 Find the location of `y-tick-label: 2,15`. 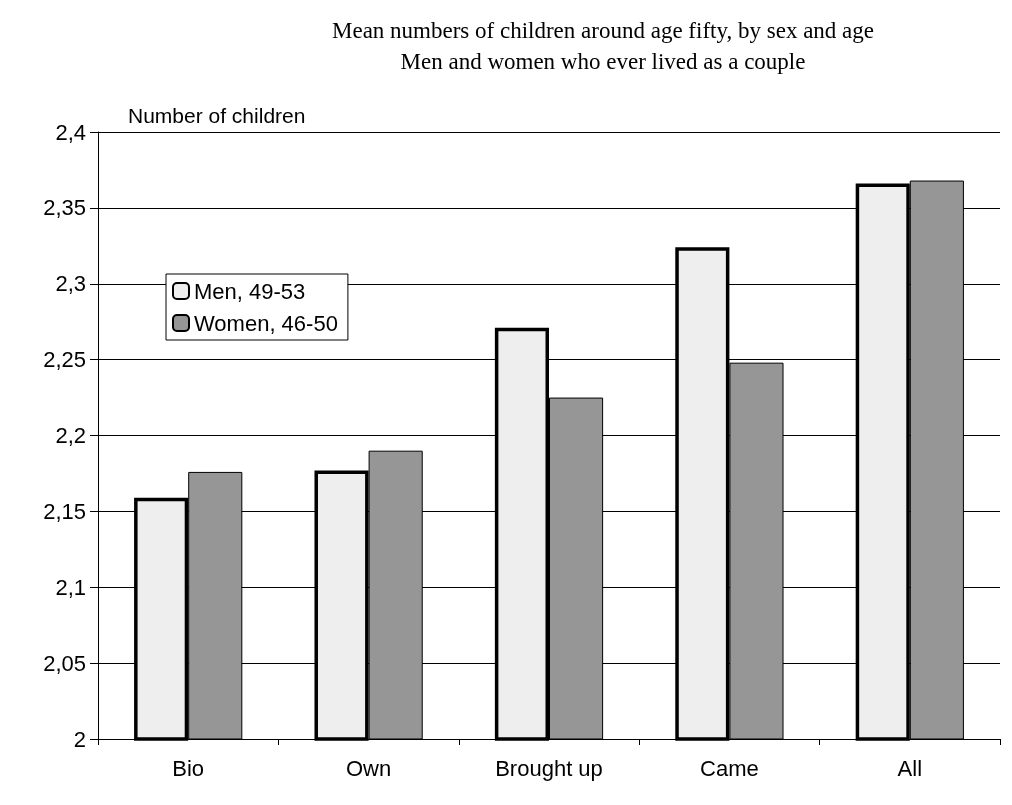

y-tick-label: 2,15 is located at coordinates (64, 511).